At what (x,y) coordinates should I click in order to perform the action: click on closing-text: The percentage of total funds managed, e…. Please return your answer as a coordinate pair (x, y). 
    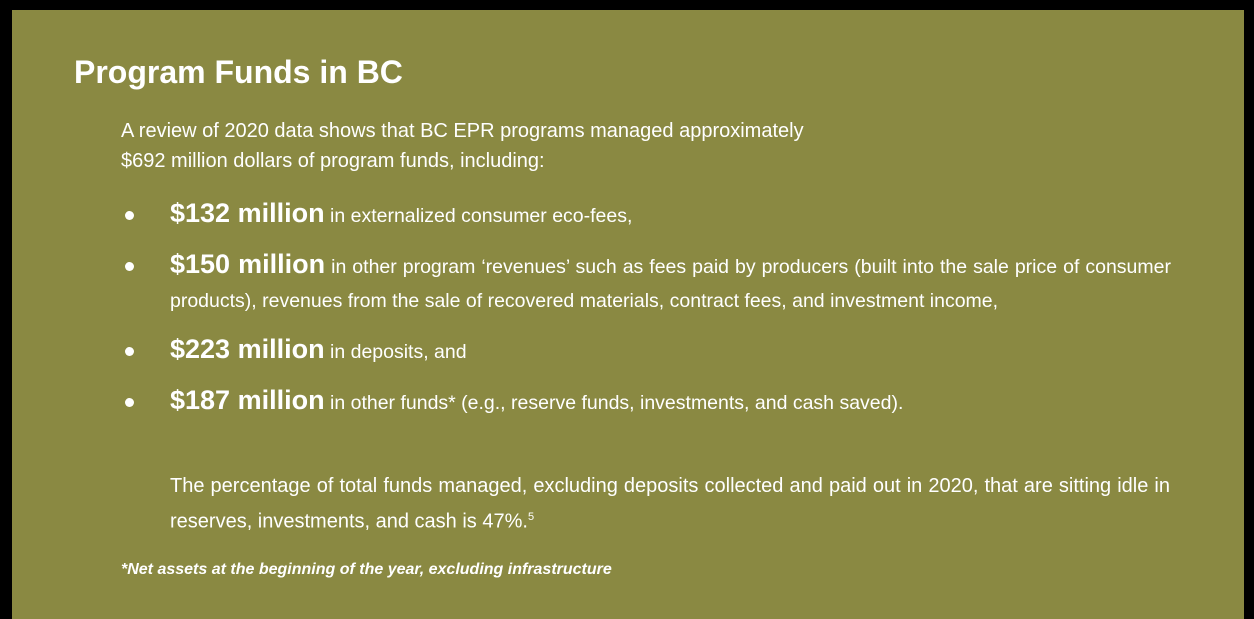
    Looking at the image, I should click on (670, 504).